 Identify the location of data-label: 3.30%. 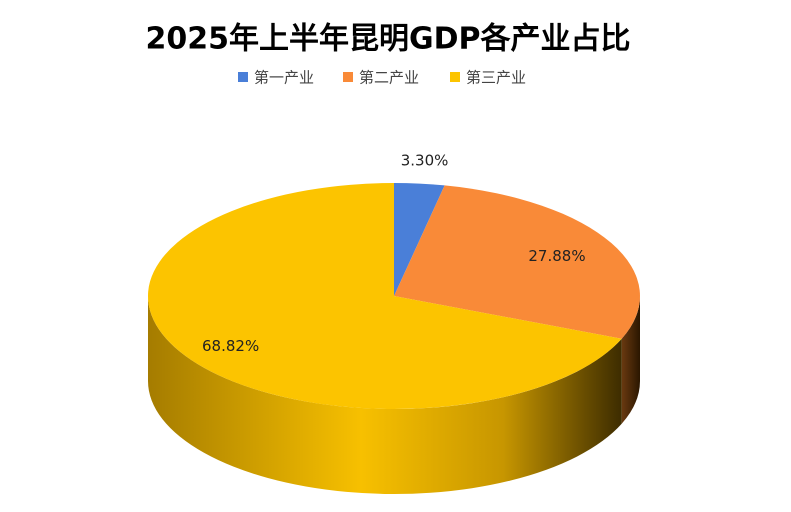
(425, 161).